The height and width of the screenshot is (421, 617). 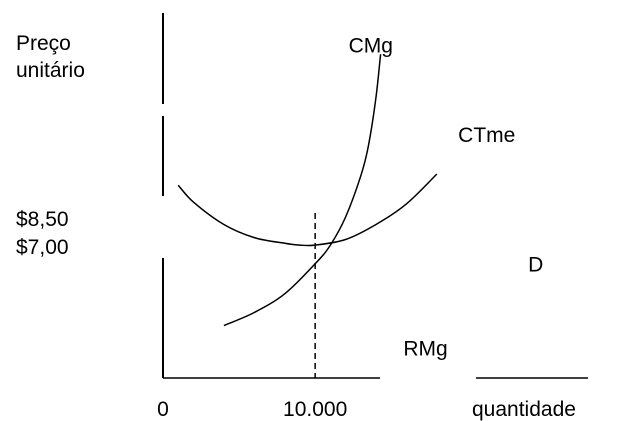 What do you see at coordinates (50, 70) in the screenshot?
I see `y-axis-label-line-2: unitário` at bounding box center [50, 70].